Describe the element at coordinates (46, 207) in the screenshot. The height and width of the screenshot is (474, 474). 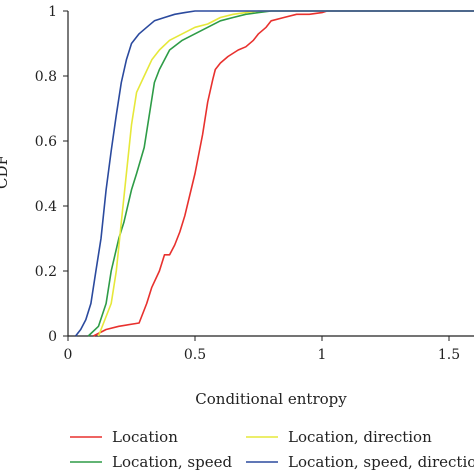
I see `y-tick-label: 0.4` at that location.